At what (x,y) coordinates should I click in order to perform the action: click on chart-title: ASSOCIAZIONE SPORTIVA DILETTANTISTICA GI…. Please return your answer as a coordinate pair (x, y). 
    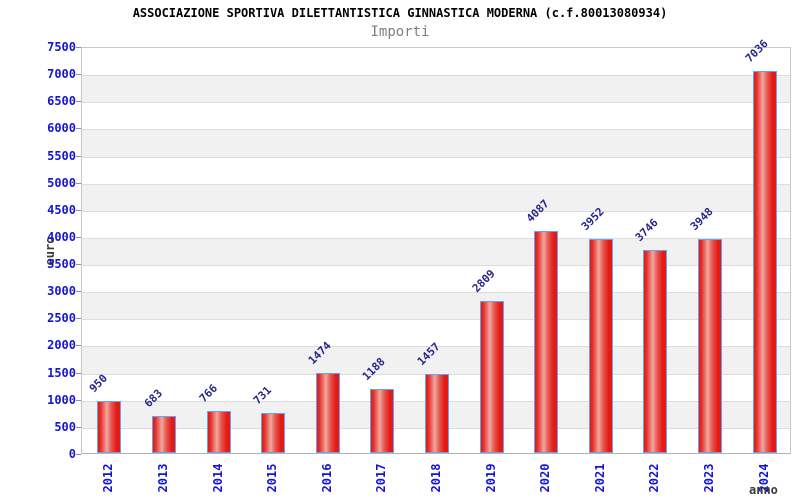
    Looking at the image, I should click on (400, 13).